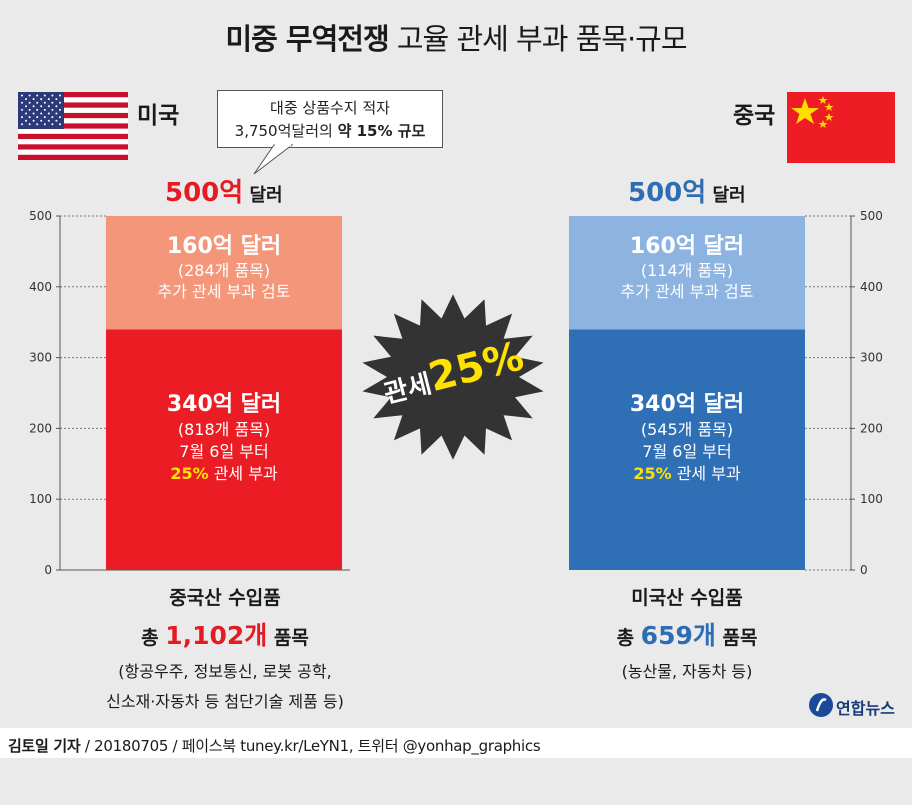  Describe the element at coordinates (224, 404) in the screenshot. I see `us-lower-amount: 340억 달러` at that location.